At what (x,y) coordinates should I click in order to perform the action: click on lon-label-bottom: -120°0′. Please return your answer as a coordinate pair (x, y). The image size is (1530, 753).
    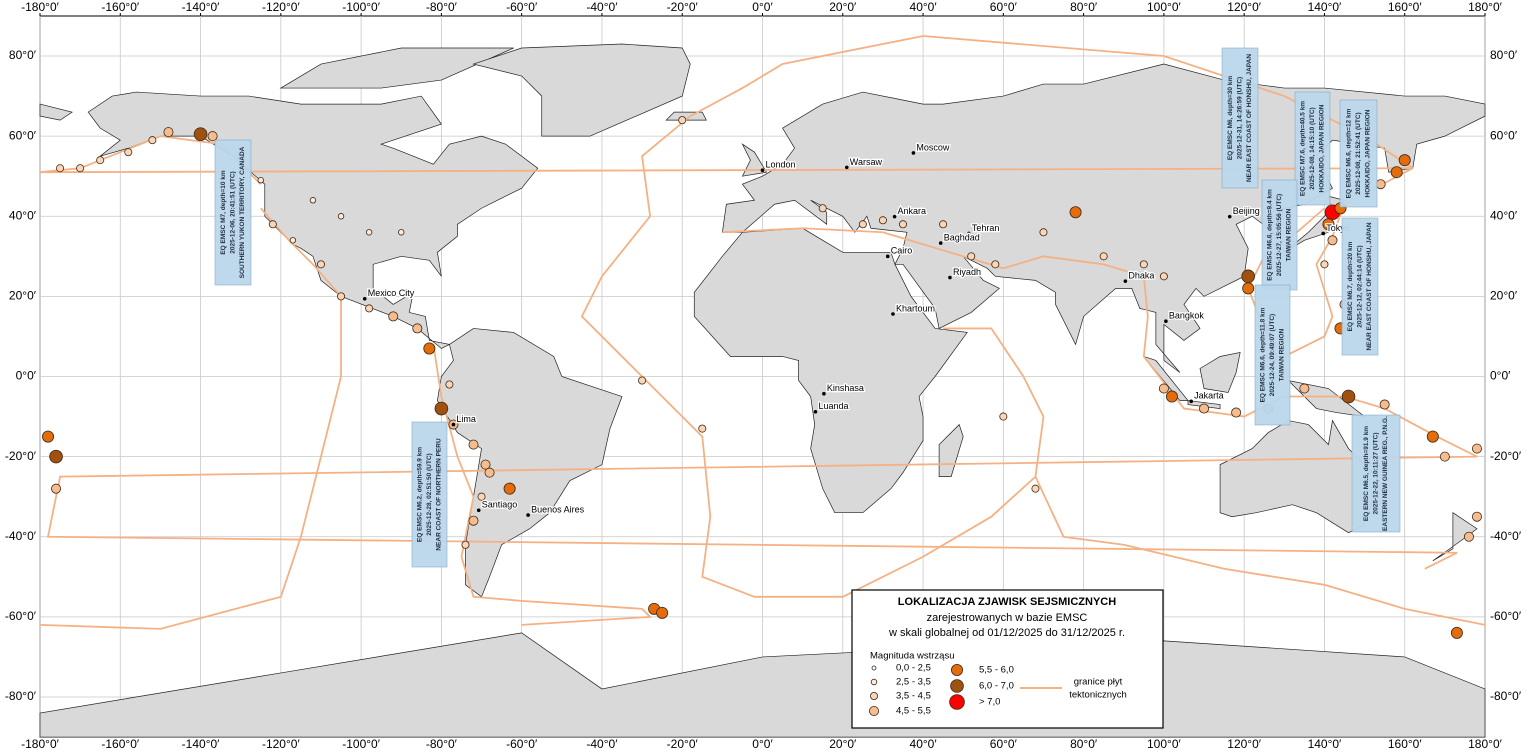
    Looking at the image, I should click on (281, 744).